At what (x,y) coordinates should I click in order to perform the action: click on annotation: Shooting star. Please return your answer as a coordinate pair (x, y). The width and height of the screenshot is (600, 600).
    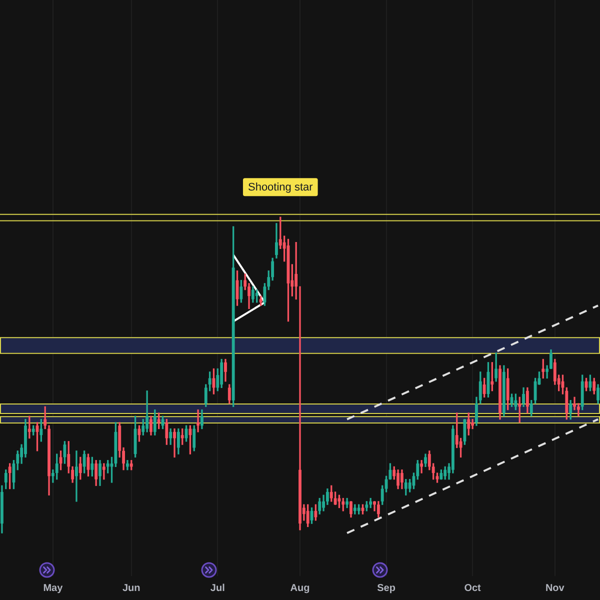
    Looking at the image, I should click on (281, 188).